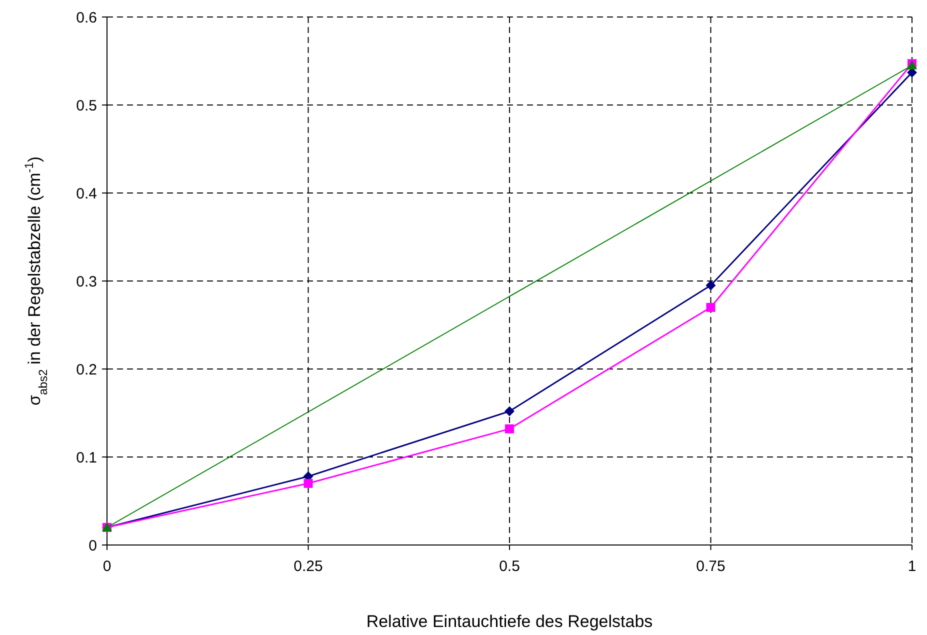  What do you see at coordinates (86, 193) in the screenshot?
I see `y-tick-label: 0.4` at bounding box center [86, 193].